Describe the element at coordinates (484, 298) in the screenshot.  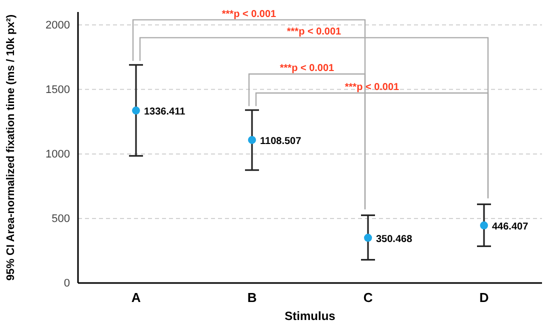
I see `x-tick-label: D` at that location.